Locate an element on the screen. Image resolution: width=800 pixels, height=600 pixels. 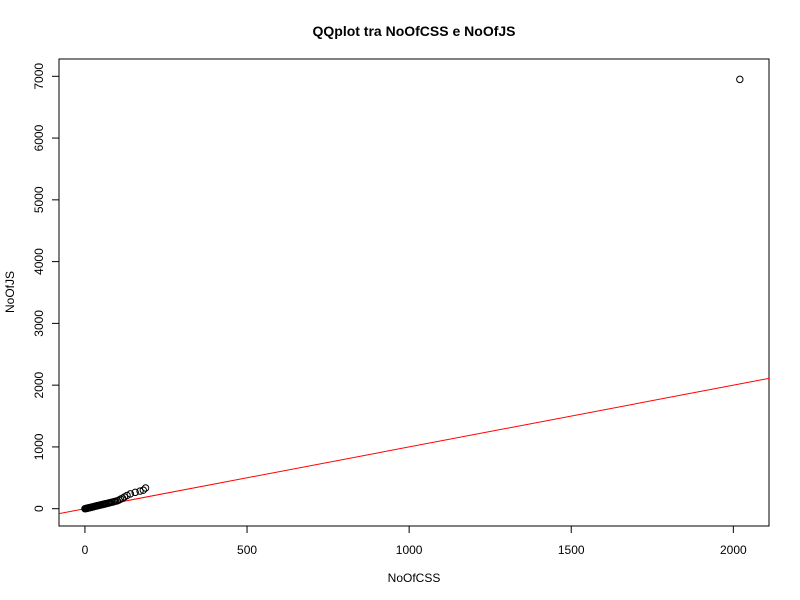
y-tick-label: 7000 is located at coordinates (39, 76).